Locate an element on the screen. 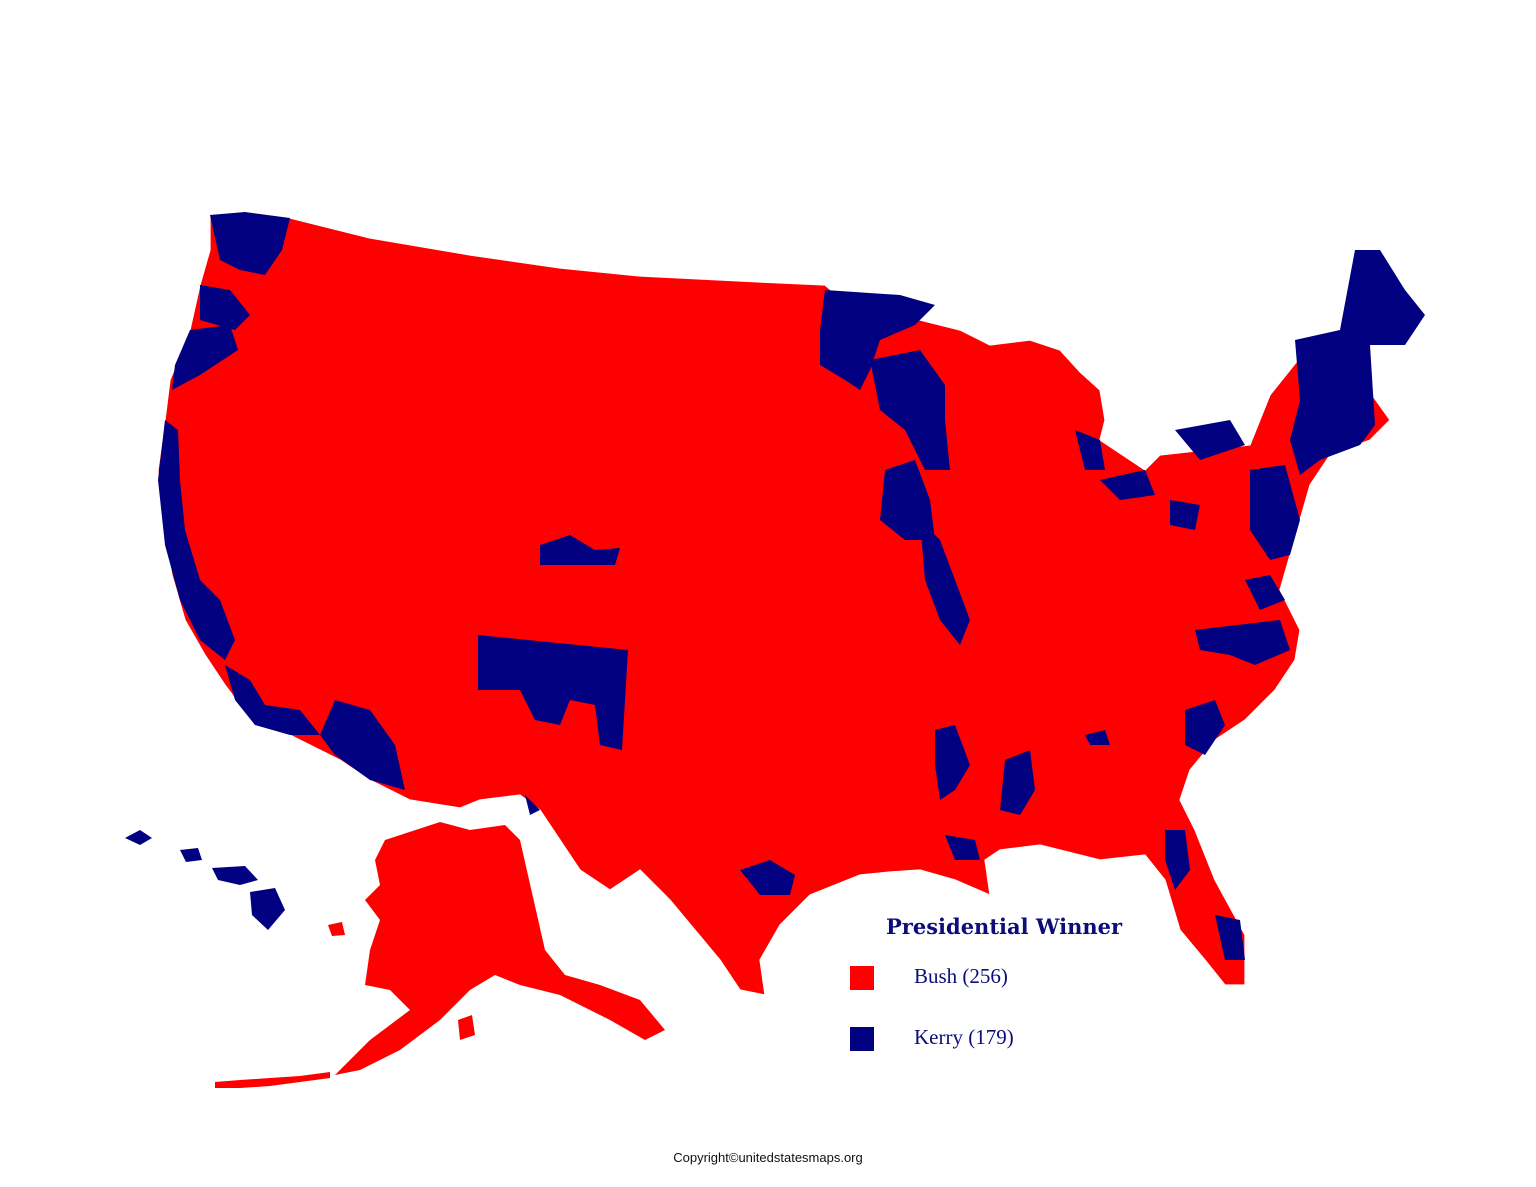 Image resolution: width=1536 pixels, height=1187 pixels. legend-label-kerry: Kerry (179) is located at coordinates (964, 1037).